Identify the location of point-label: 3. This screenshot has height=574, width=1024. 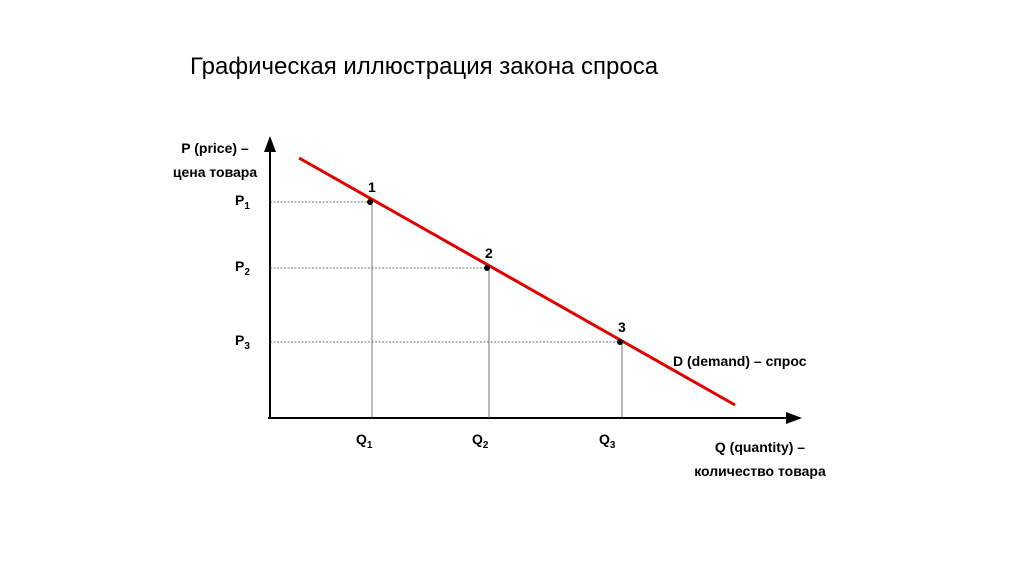
(622, 327).